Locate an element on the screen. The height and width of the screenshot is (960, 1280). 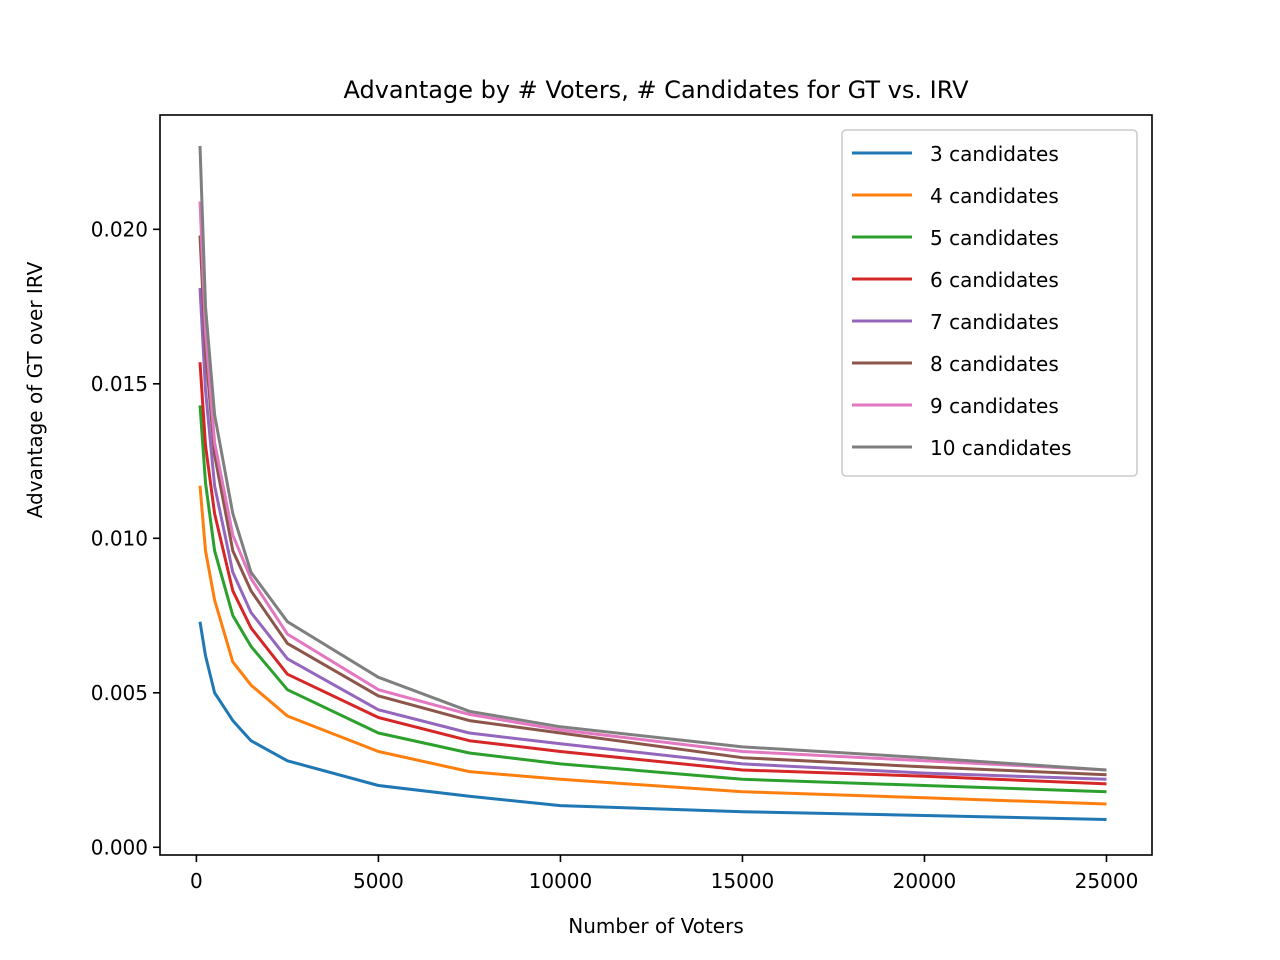
x-tick-label: 10000 is located at coordinates (561, 881).